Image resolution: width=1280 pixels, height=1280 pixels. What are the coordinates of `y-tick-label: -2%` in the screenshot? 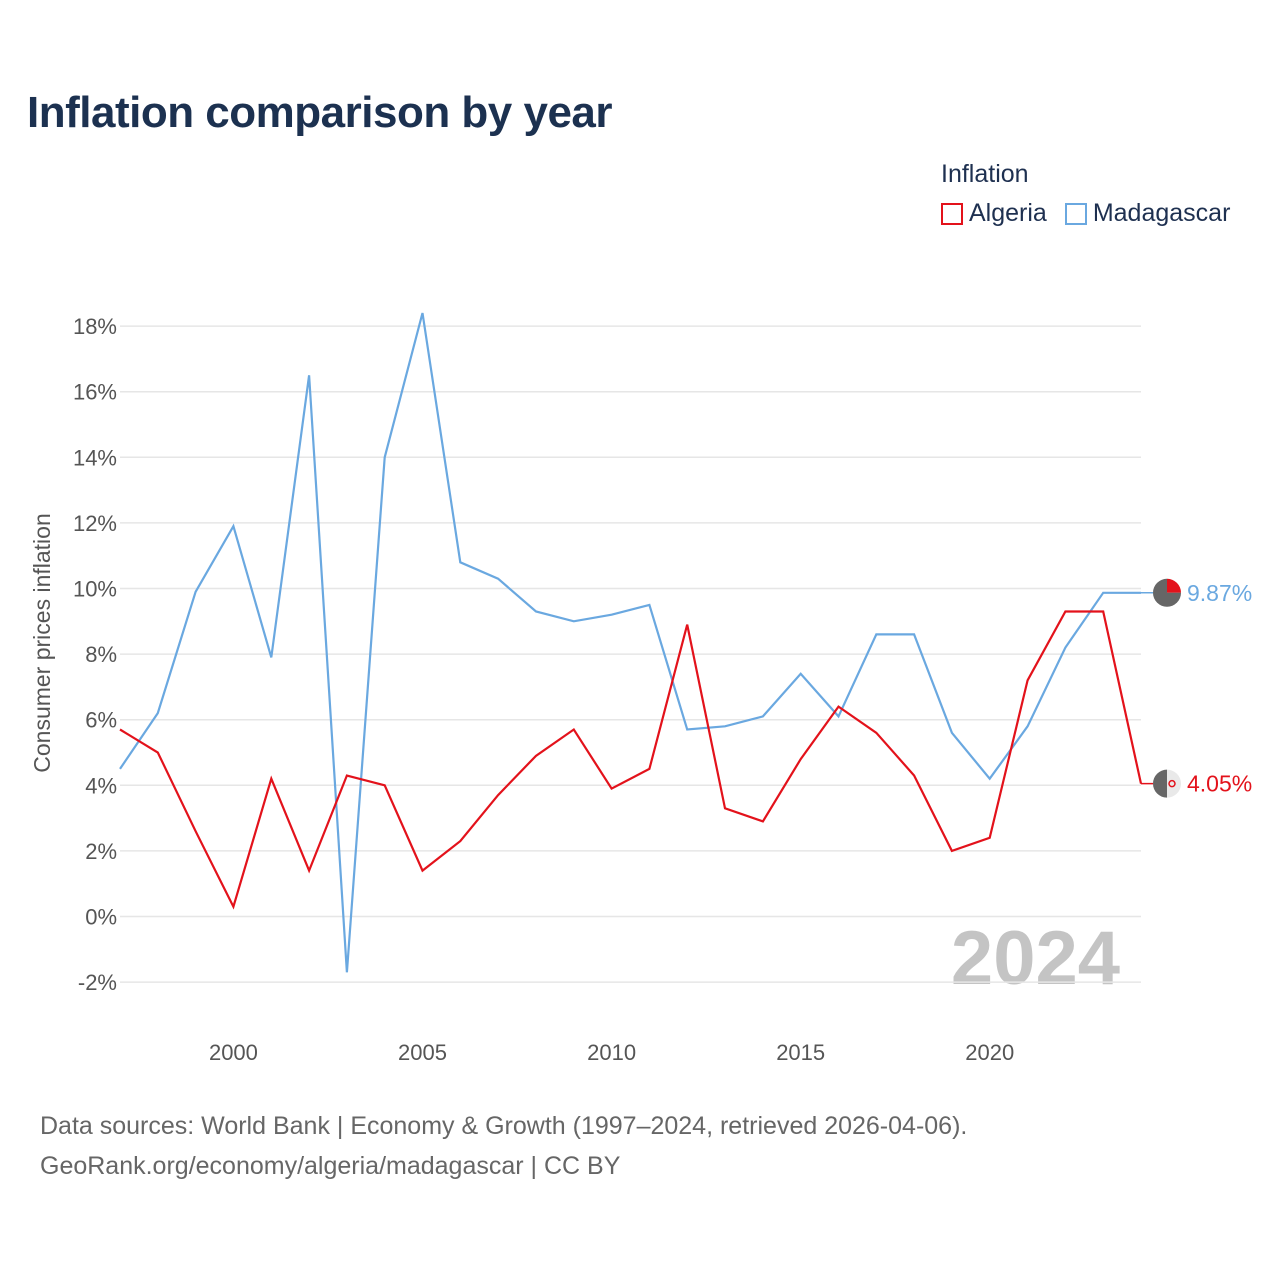 It's located at (97, 982).